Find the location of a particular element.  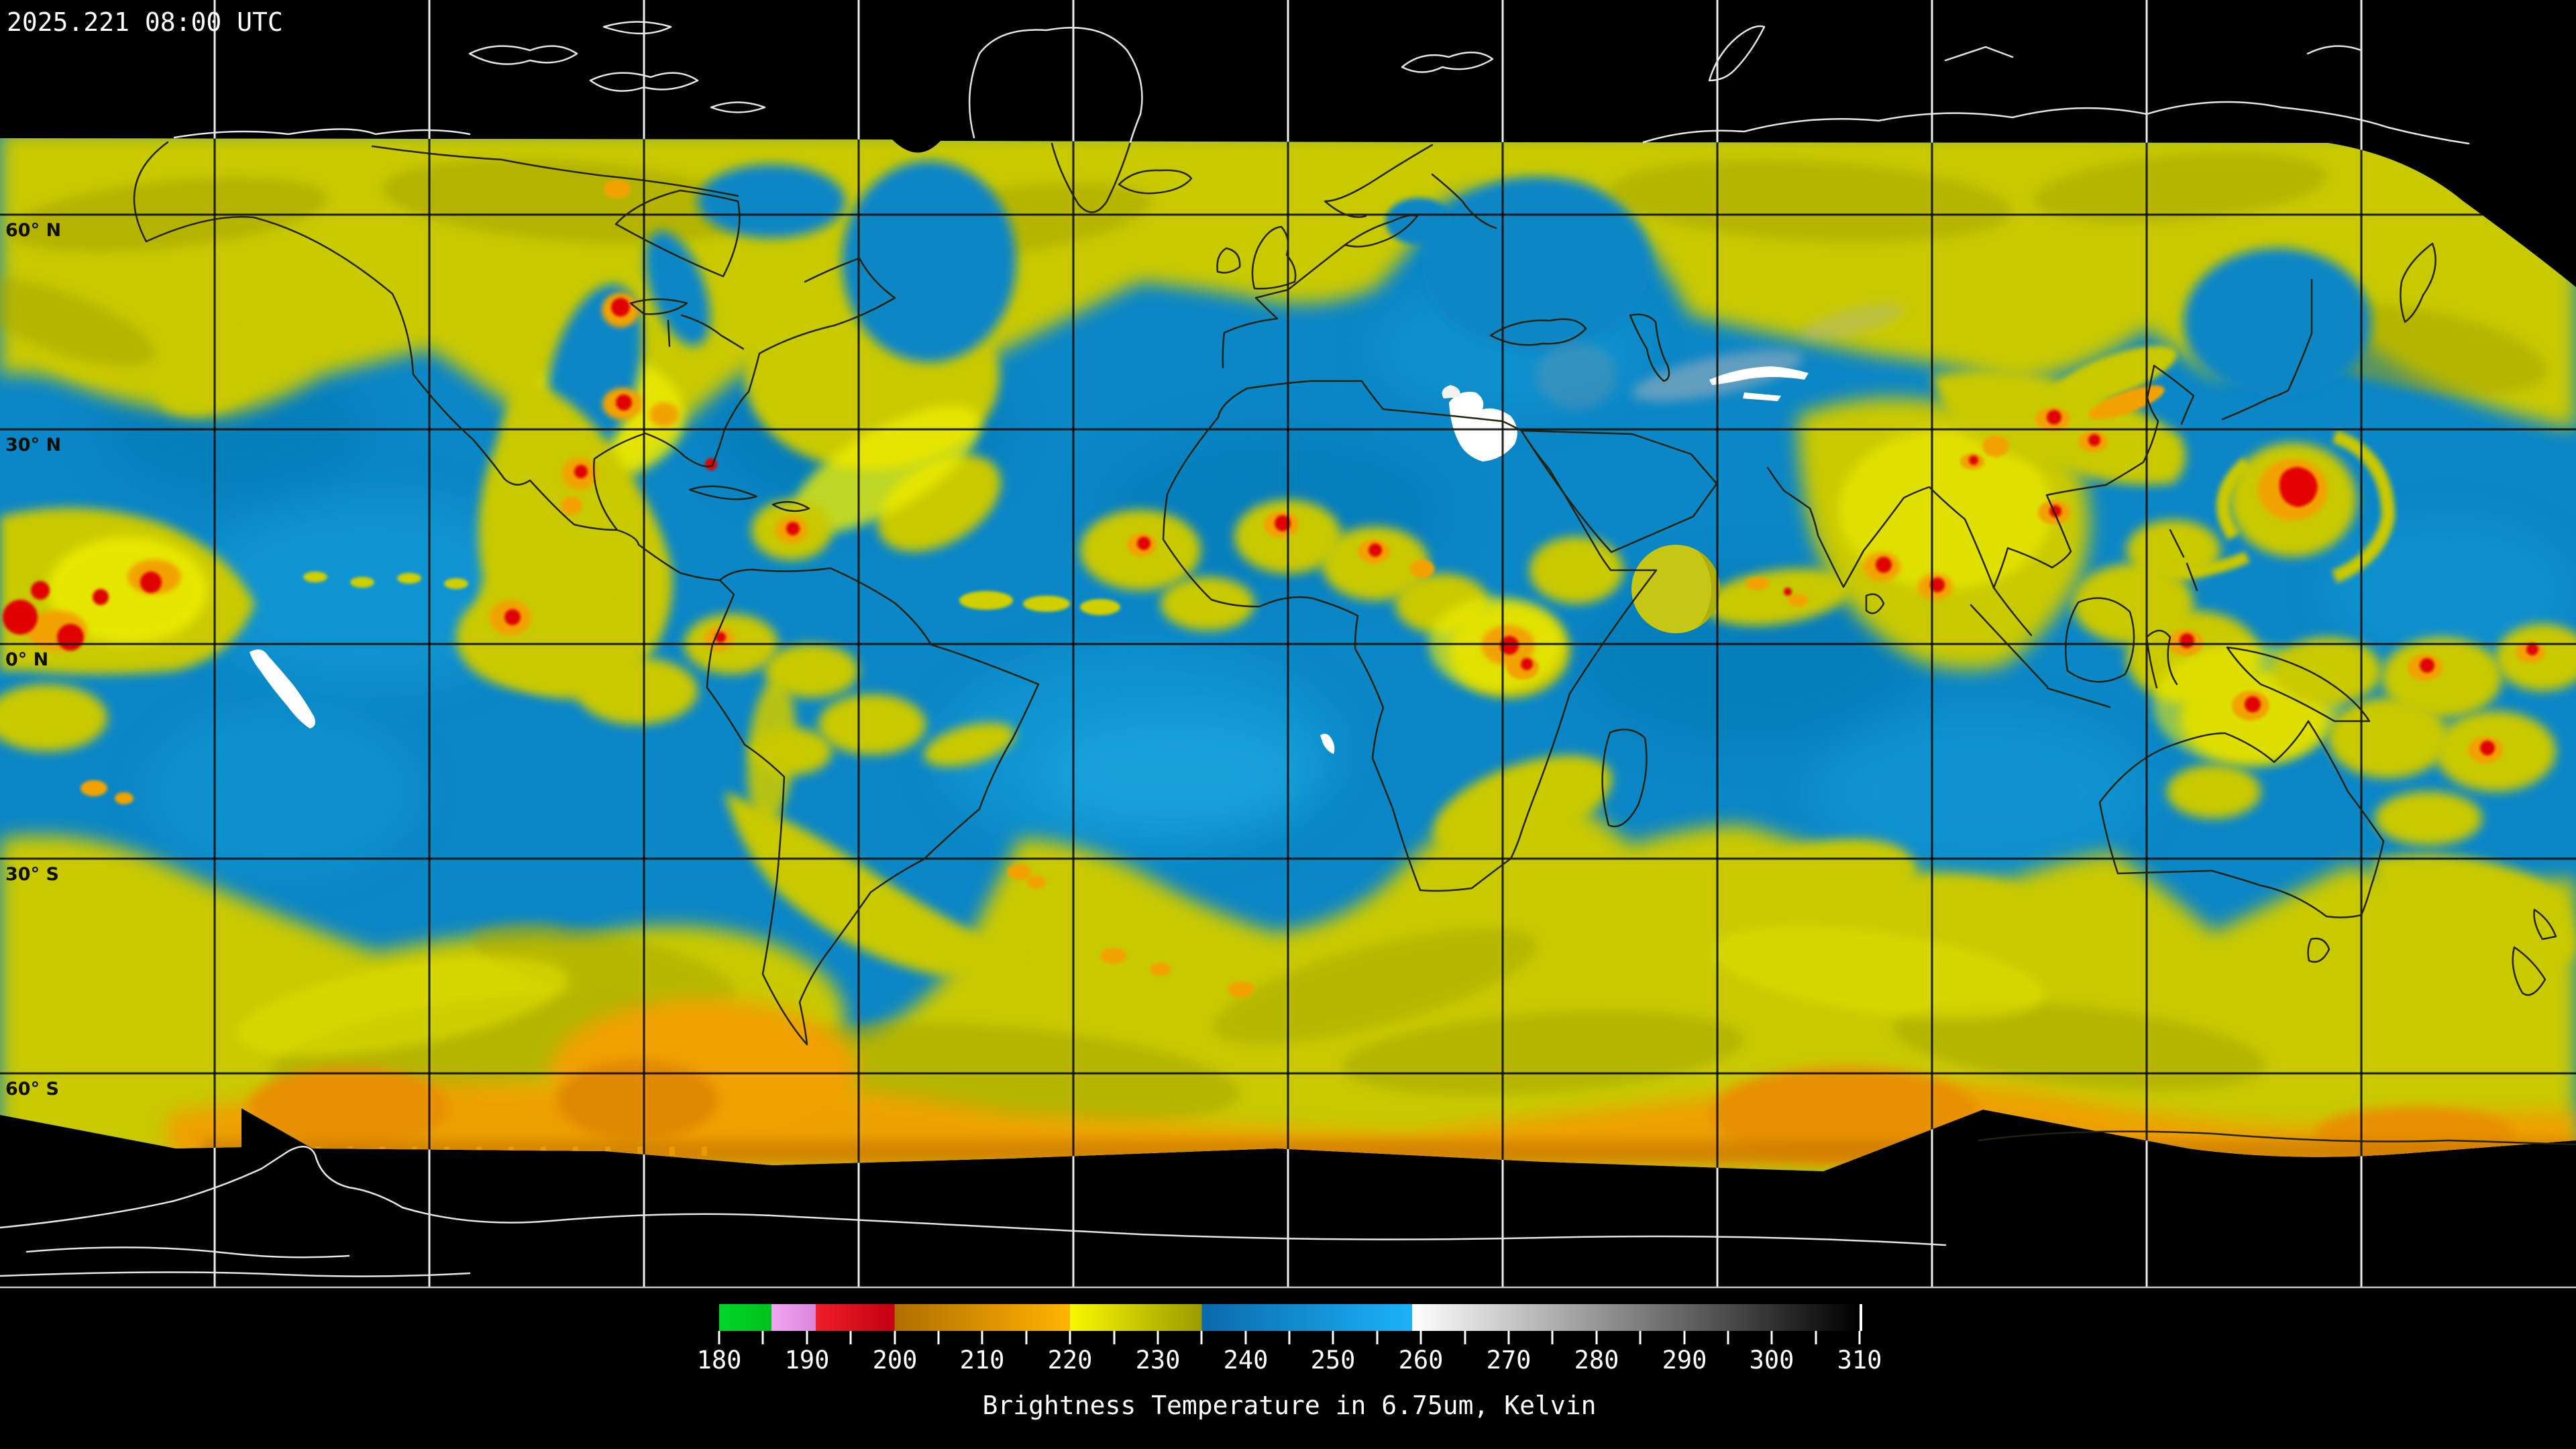

latitude-label: 60° N is located at coordinates (33, 230).